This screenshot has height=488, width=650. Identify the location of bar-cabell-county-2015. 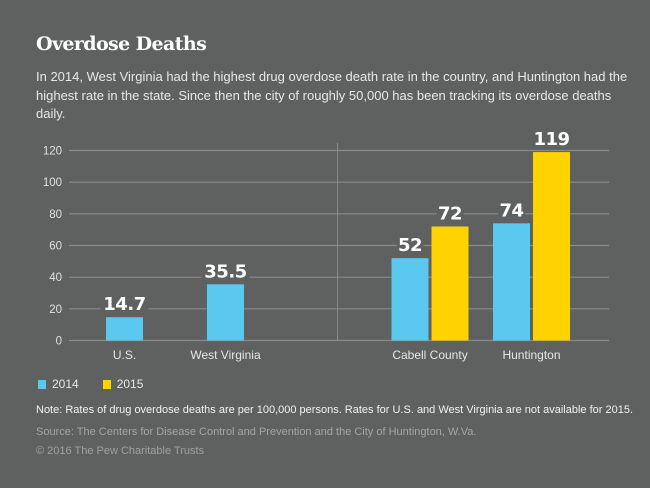
(450, 283).